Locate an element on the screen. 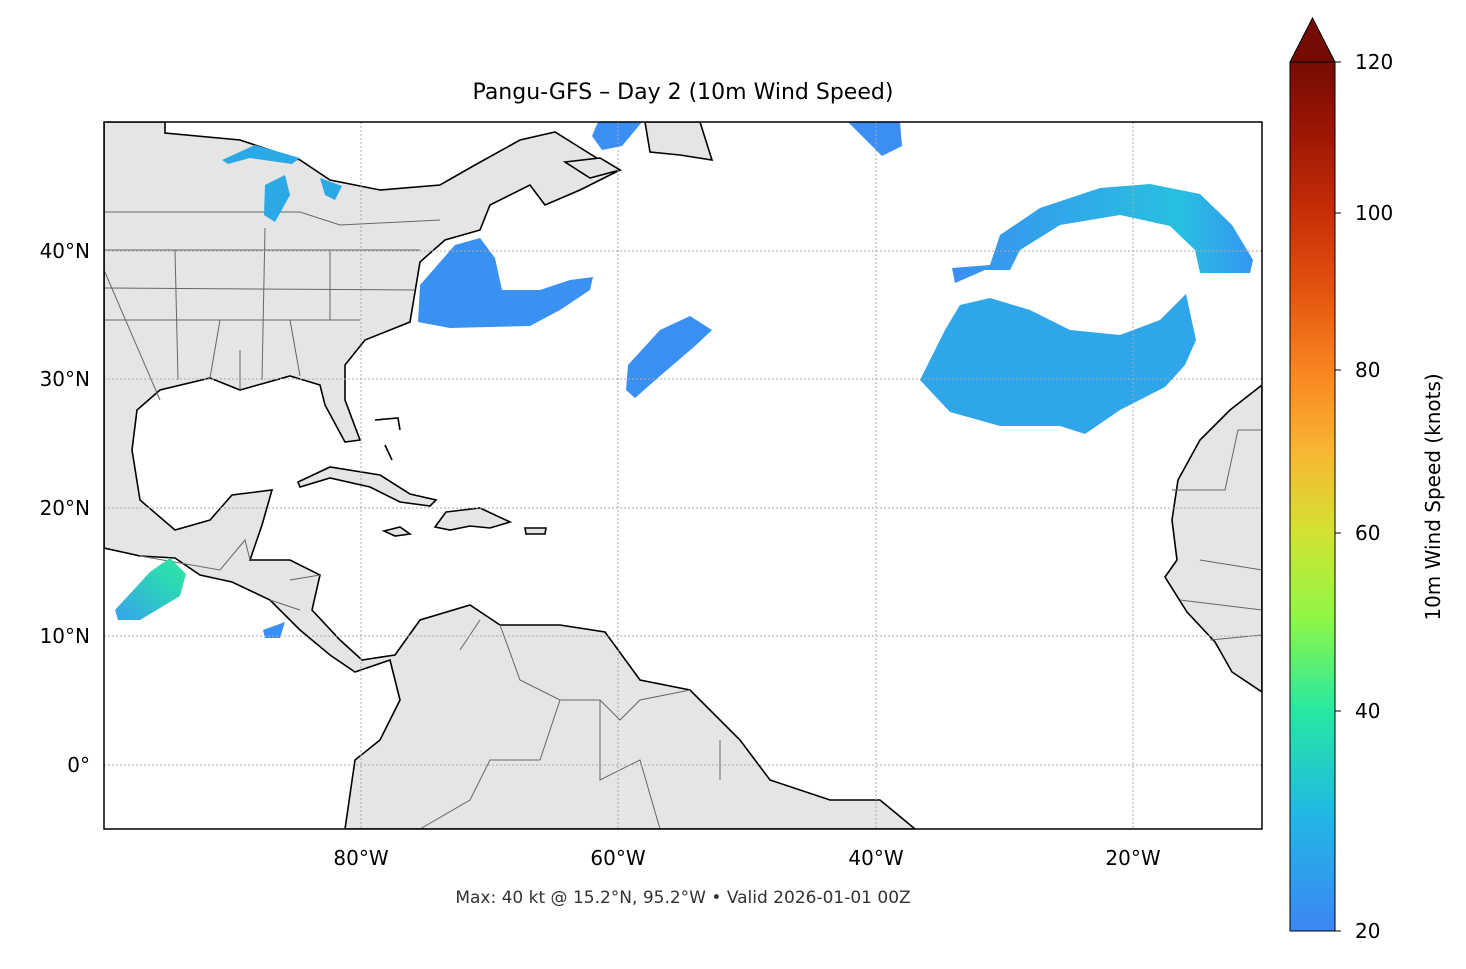  lon-tick-labels: 80°W 60°W 40°W 20°W is located at coordinates (746, 858).